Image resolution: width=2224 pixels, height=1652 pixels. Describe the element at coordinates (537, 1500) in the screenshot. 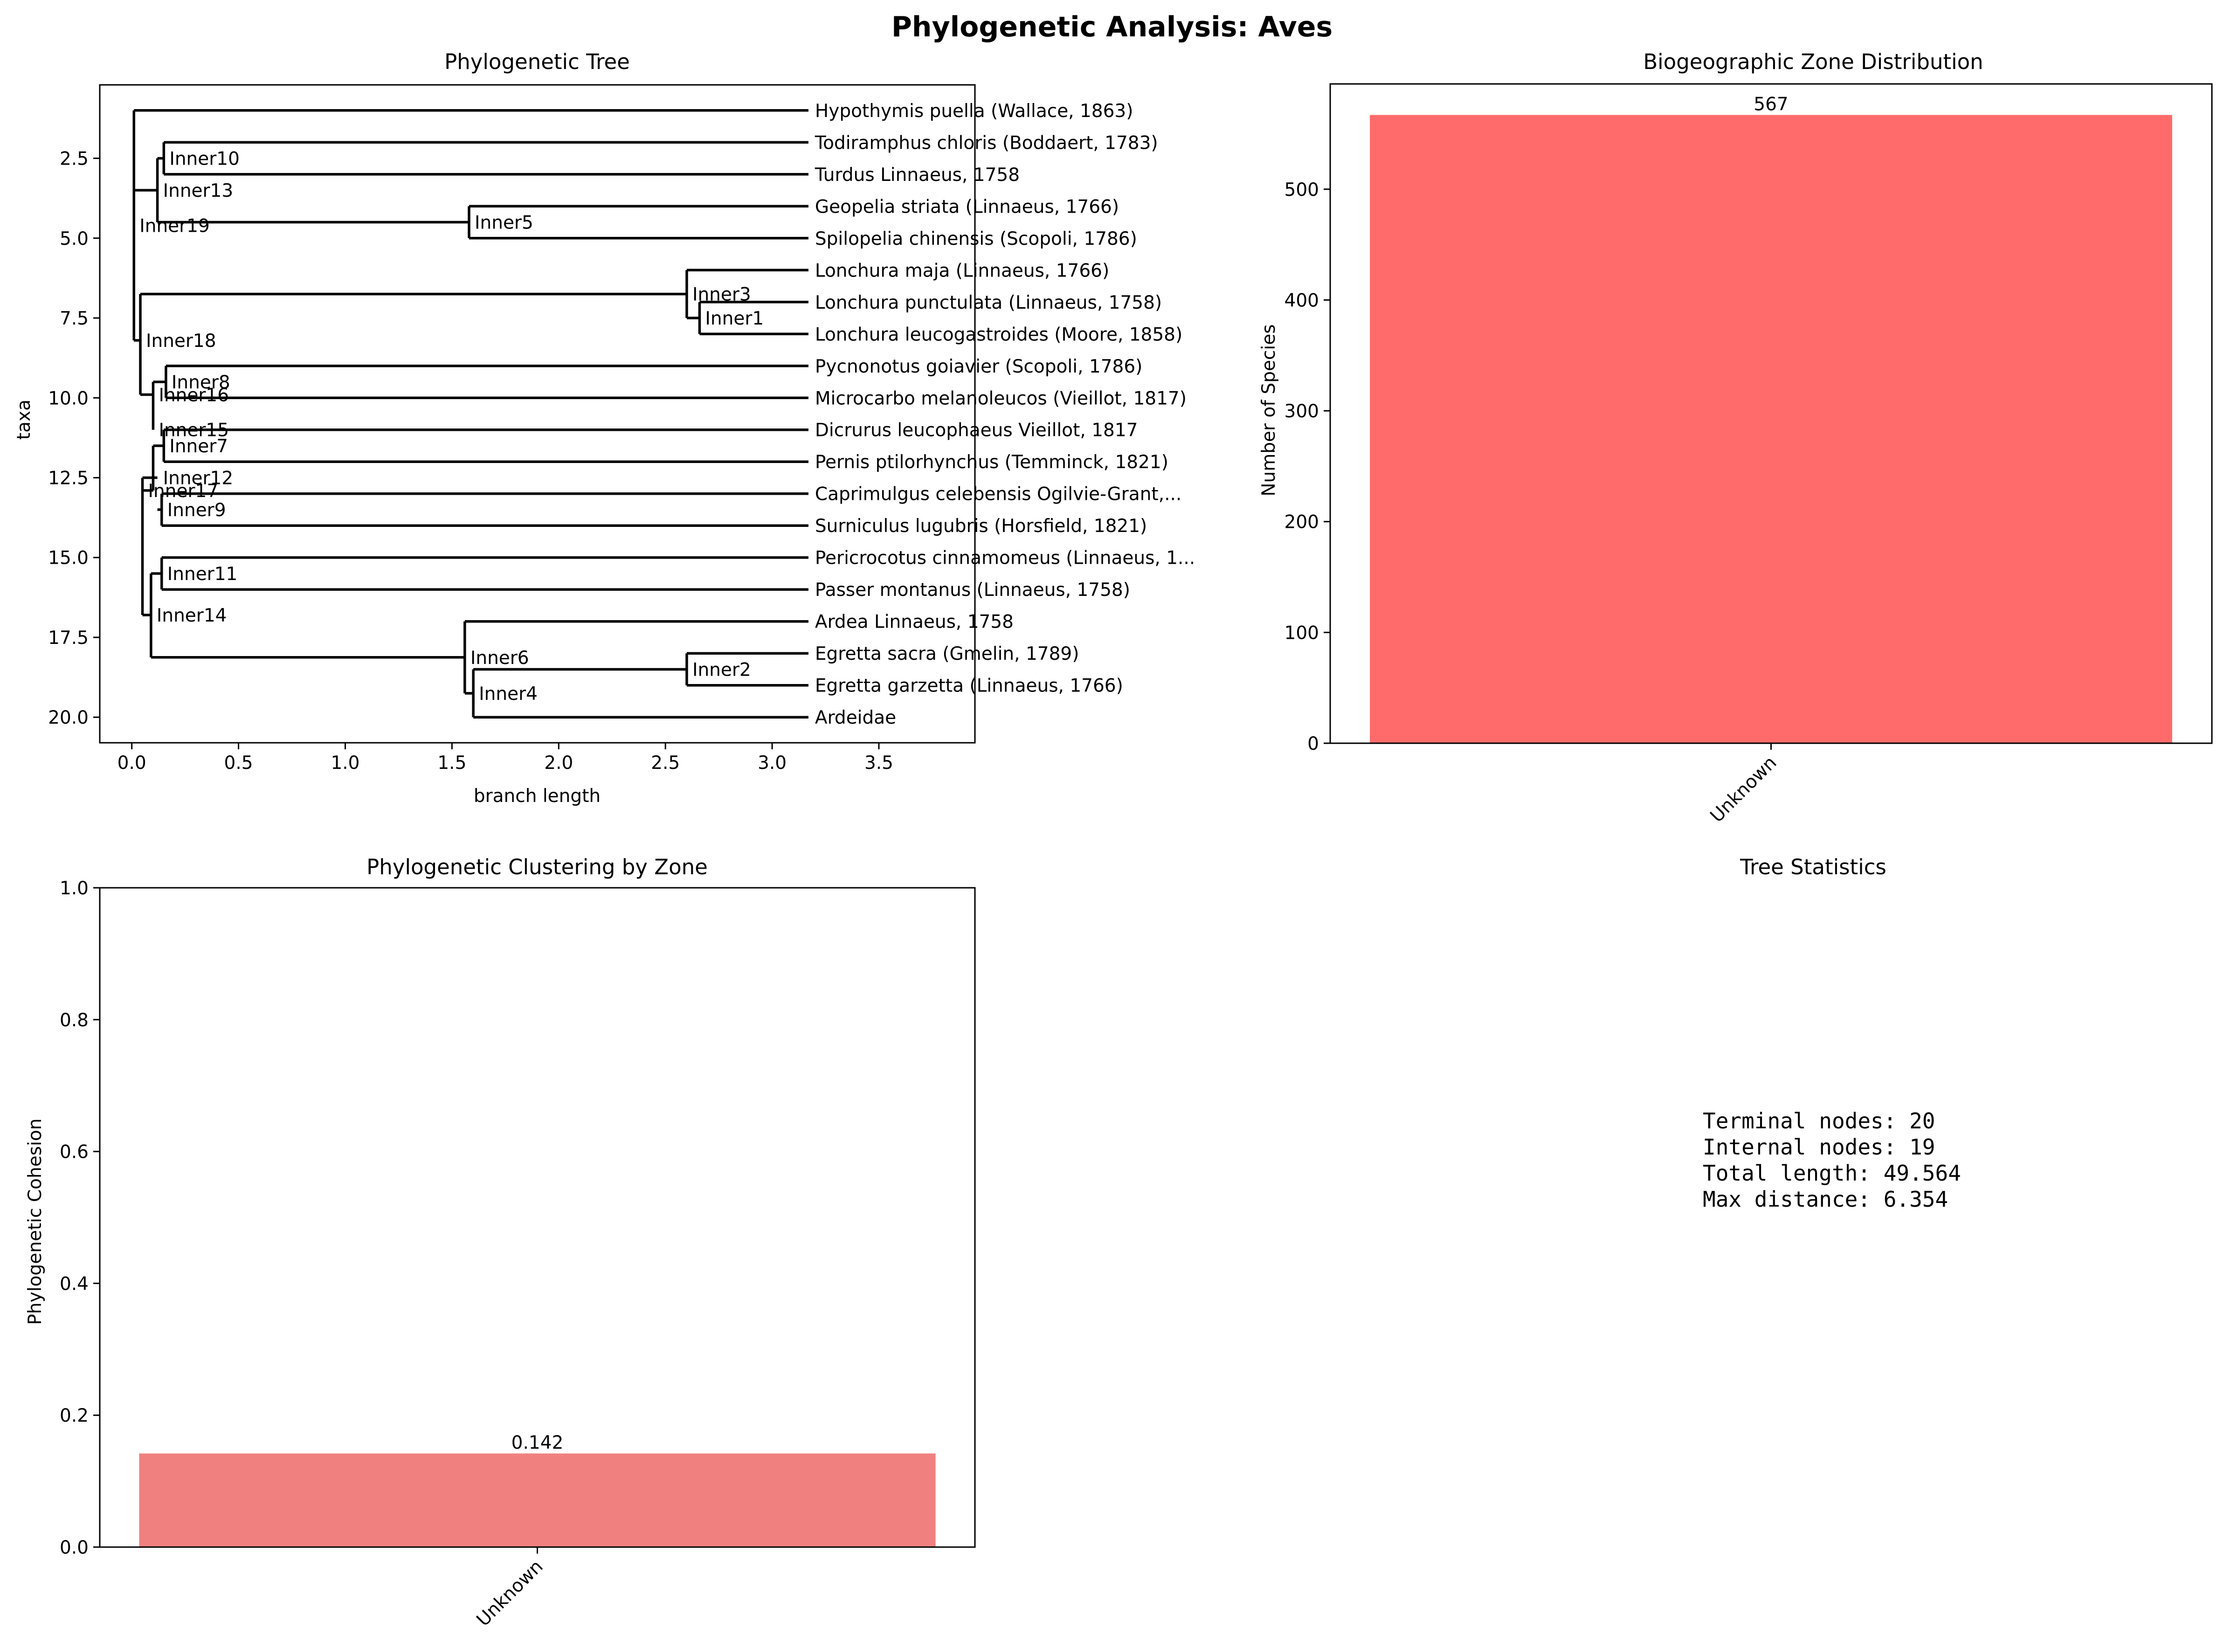

I see `cohesion-bar` at that location.